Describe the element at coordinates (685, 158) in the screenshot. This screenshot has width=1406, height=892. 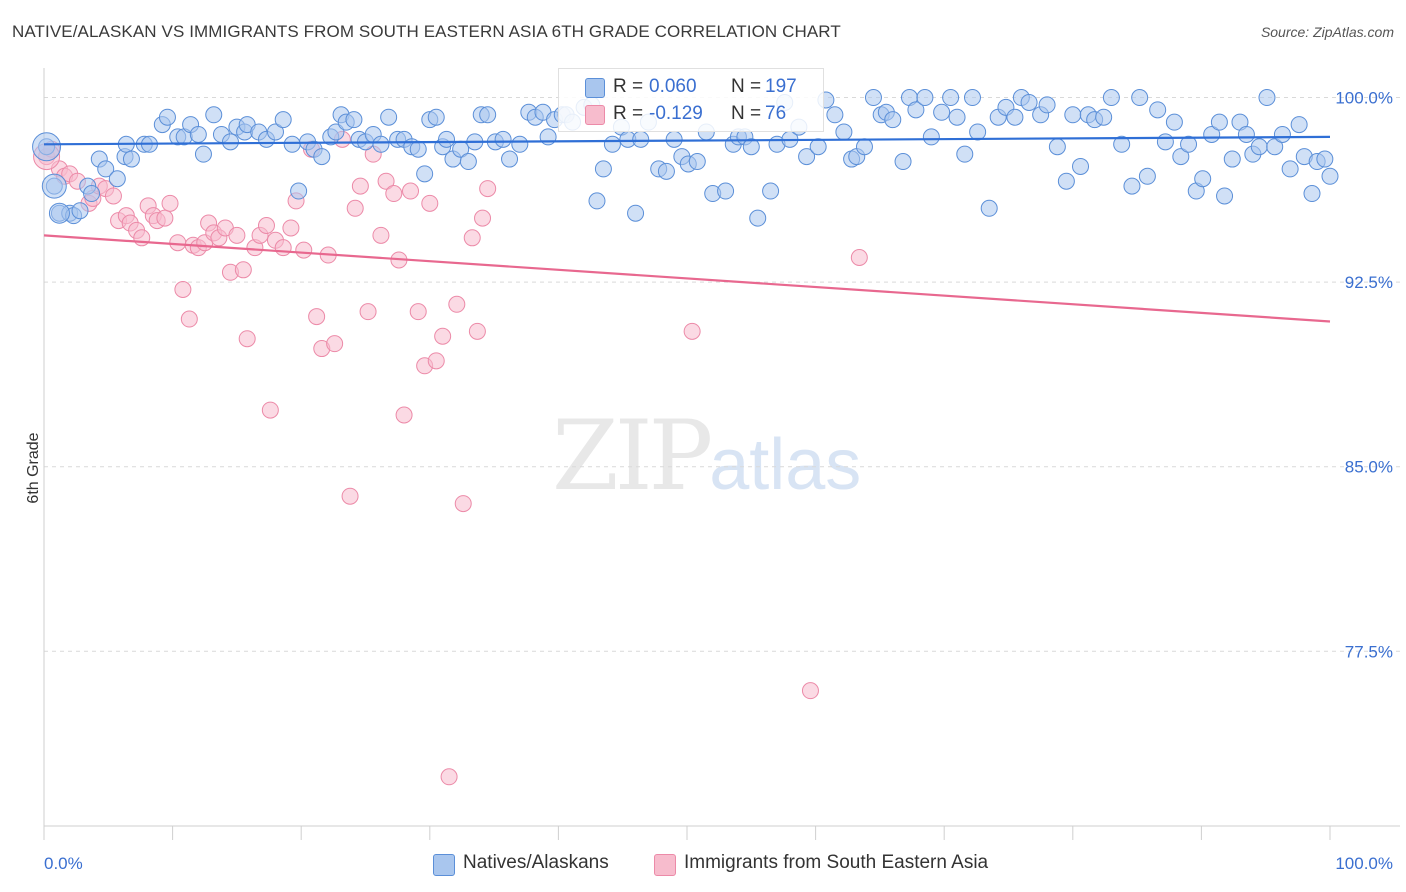
I see `series-natives-points` at that location.